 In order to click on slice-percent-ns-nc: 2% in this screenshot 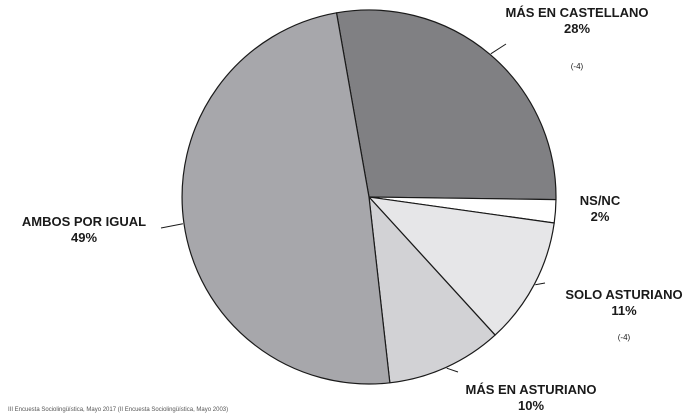, I will do `click(600, 216)`.